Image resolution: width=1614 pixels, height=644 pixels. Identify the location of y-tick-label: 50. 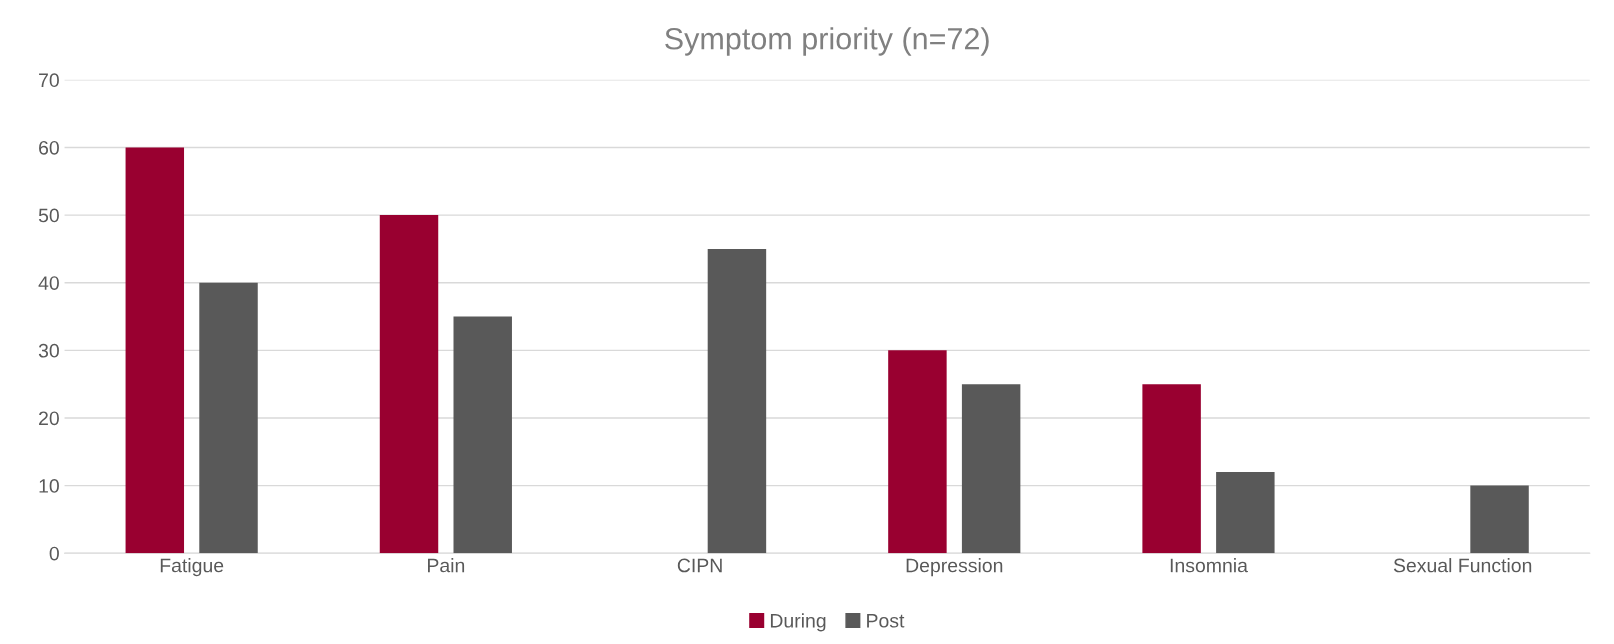
(48, 215).